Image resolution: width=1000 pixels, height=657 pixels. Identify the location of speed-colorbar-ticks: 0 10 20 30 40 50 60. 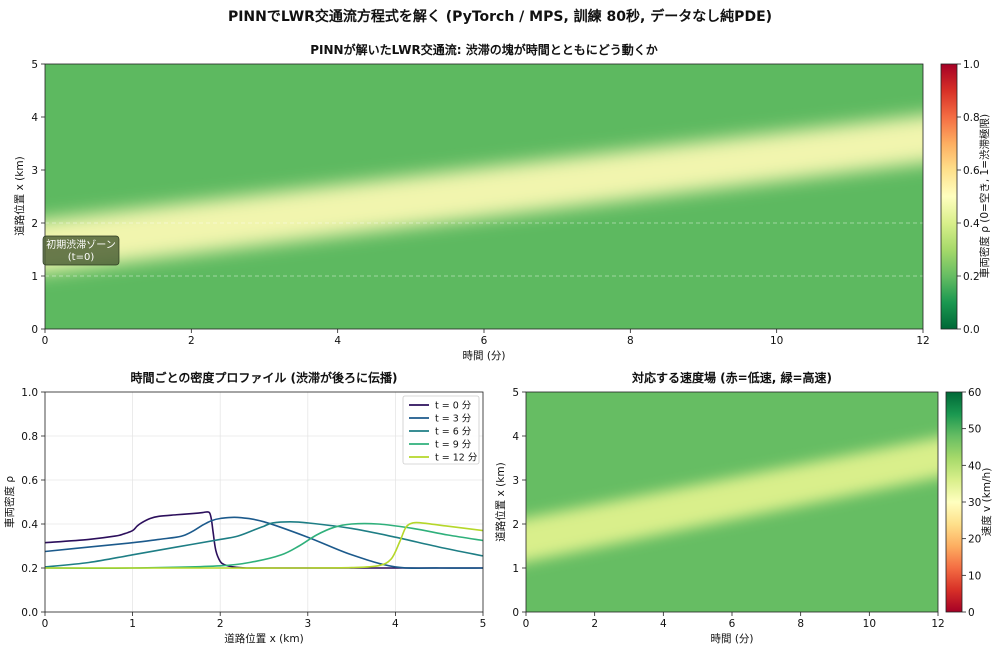
(971, 503).